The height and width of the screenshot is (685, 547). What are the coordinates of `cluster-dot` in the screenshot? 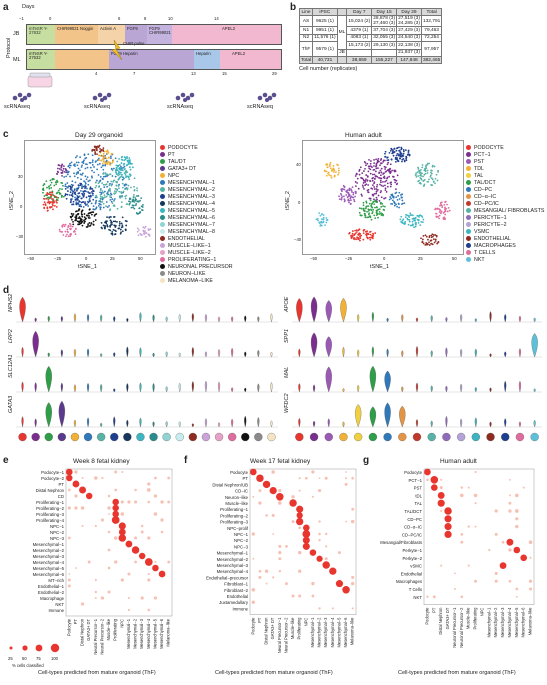 It's located at (387, 437).